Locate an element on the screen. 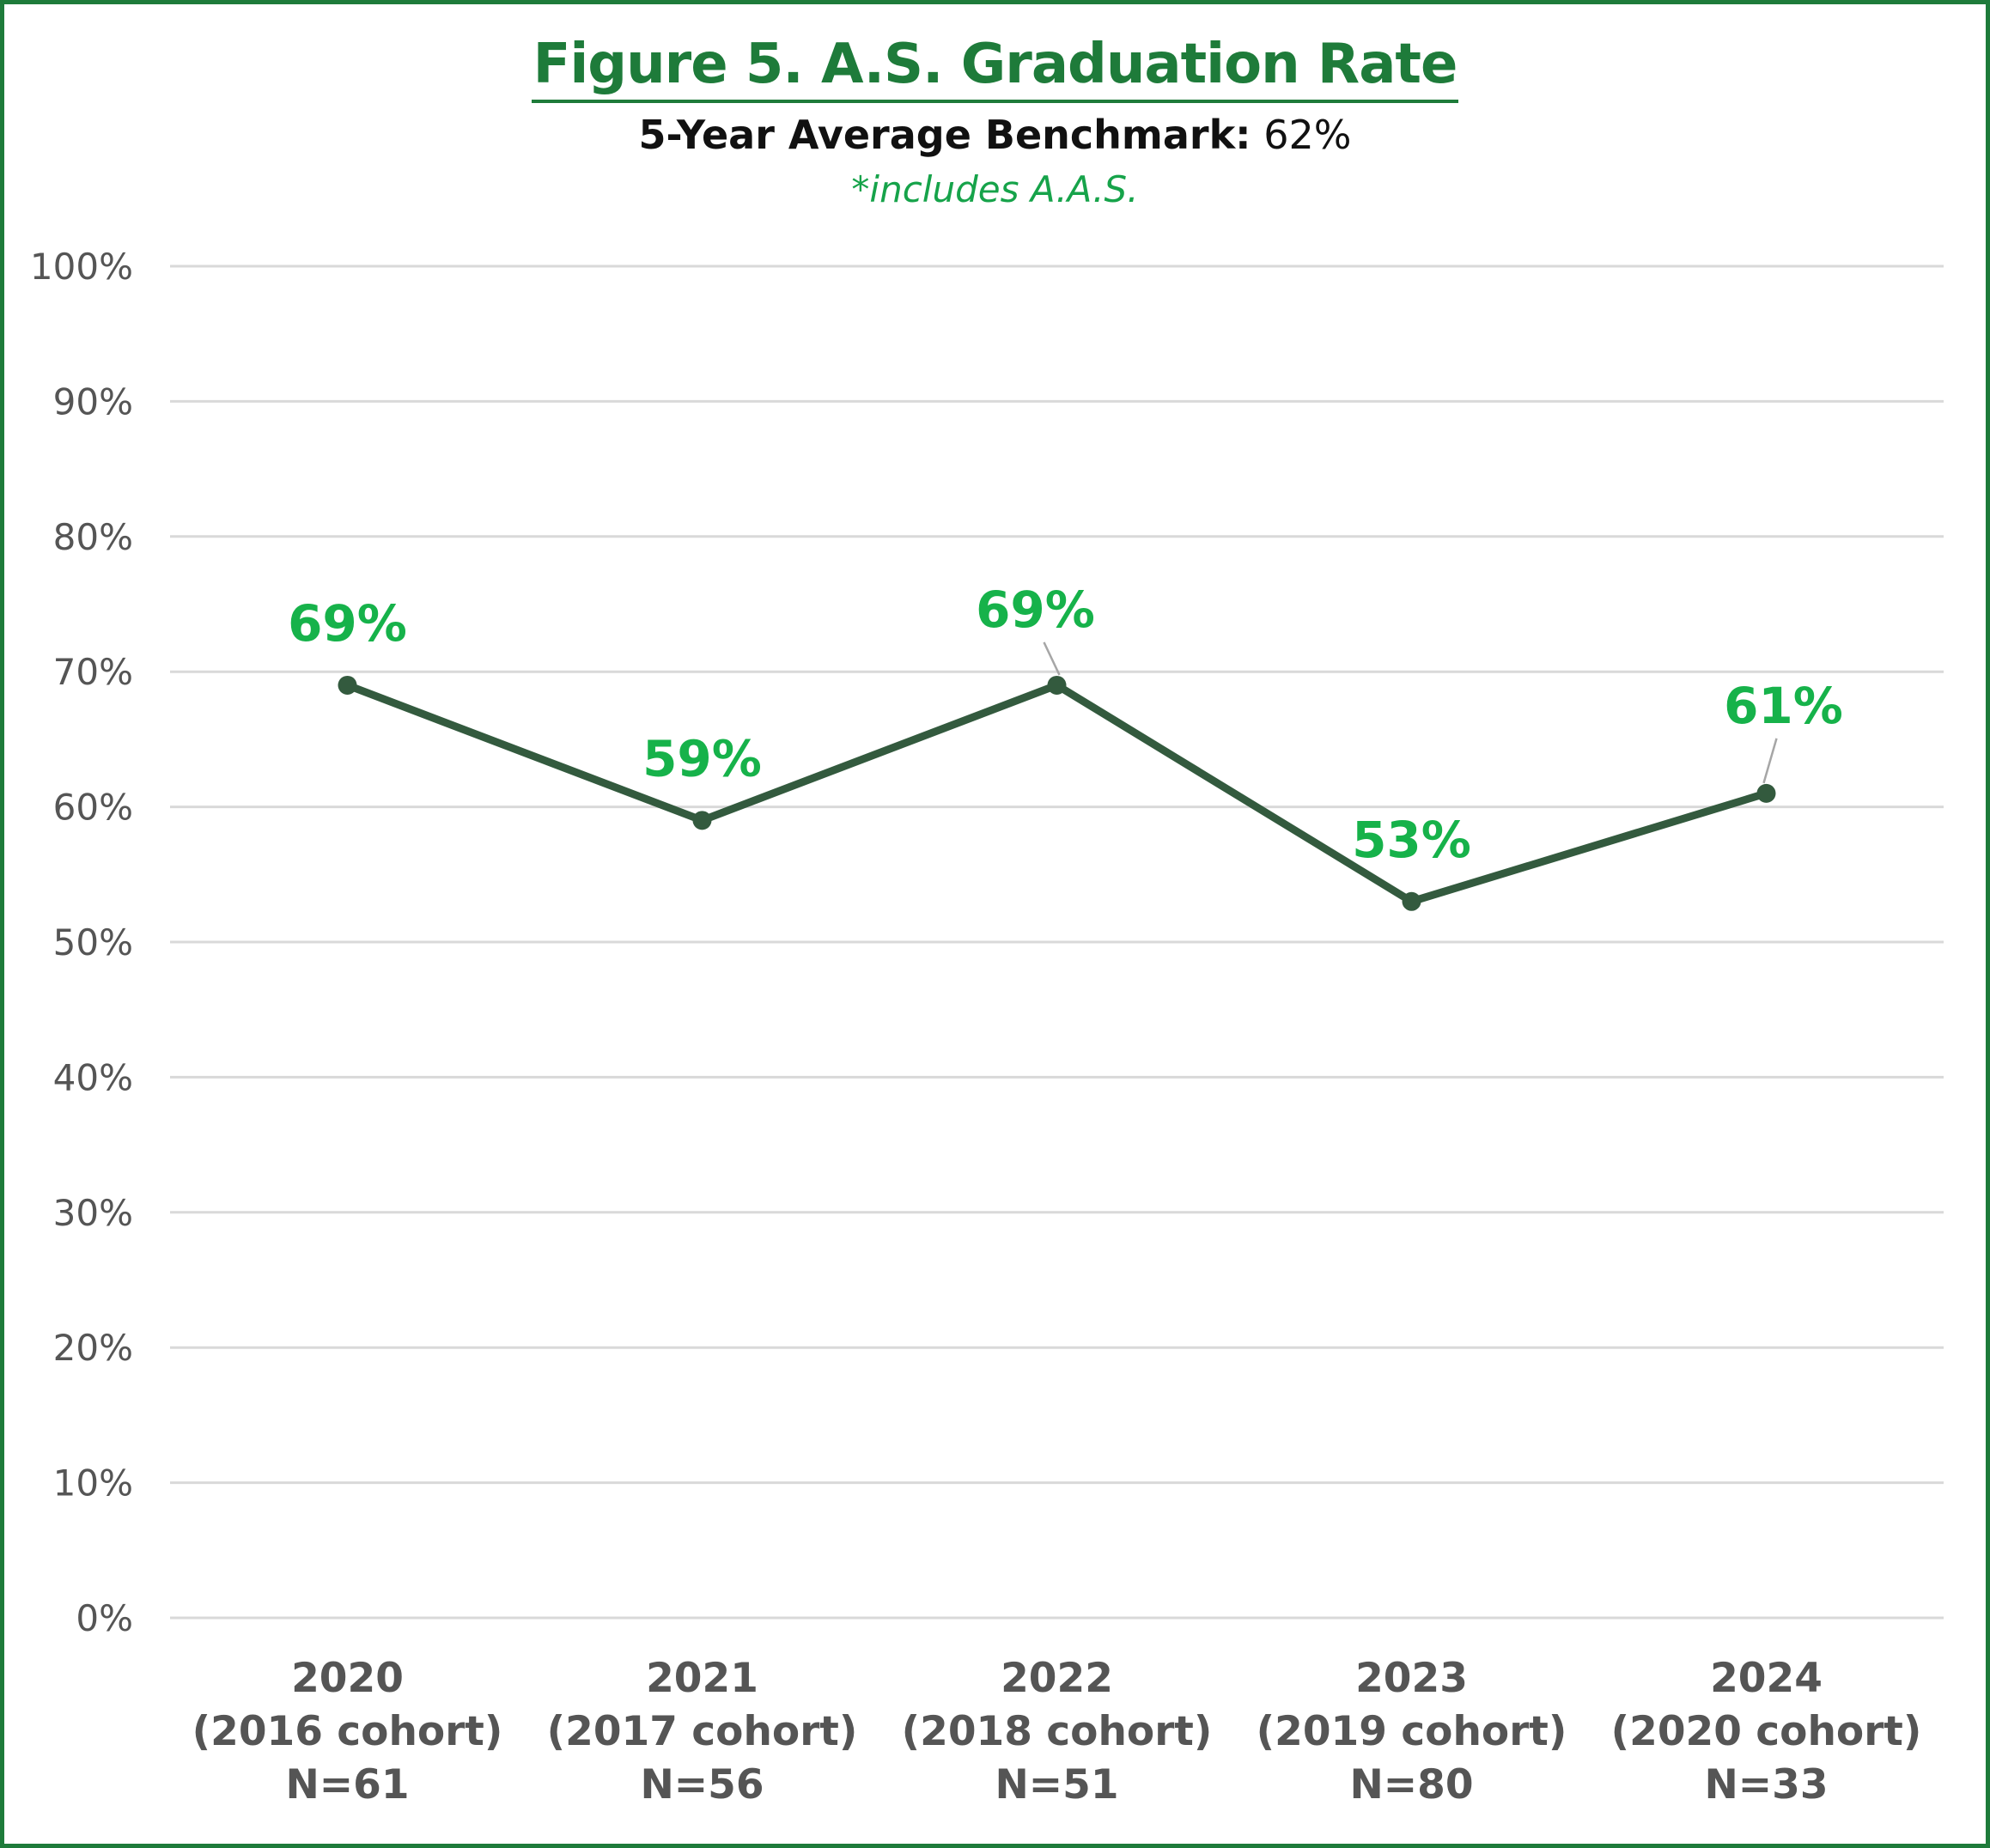 Image resolution: width=1990 pixels, height=1848 pixels. x-tick-label: (2019 cohort) is located at coordinates (1412, 1731).